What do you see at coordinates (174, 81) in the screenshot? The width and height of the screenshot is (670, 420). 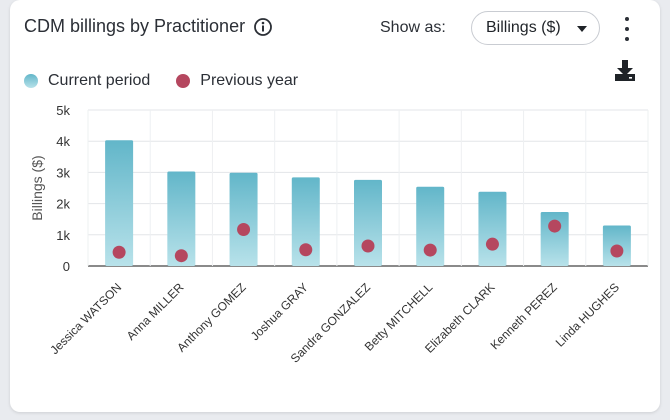 I see `chart-legend: Current period Previous year` at bounding box center [174, 81].